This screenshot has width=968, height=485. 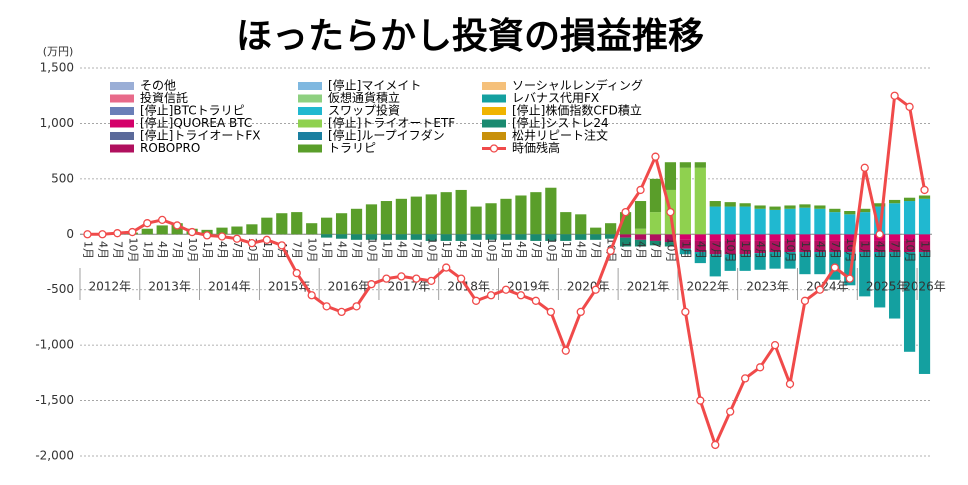 What do you see at coordinates (169, 287) in the screenshot?
I see `year-label: 2013年` at bounding box center [169, 287].